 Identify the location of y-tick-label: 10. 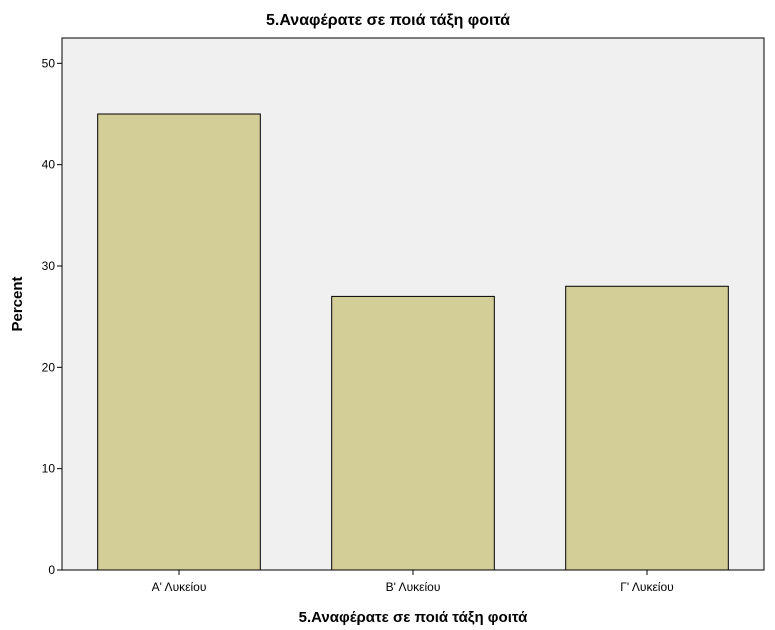
(49, 469).